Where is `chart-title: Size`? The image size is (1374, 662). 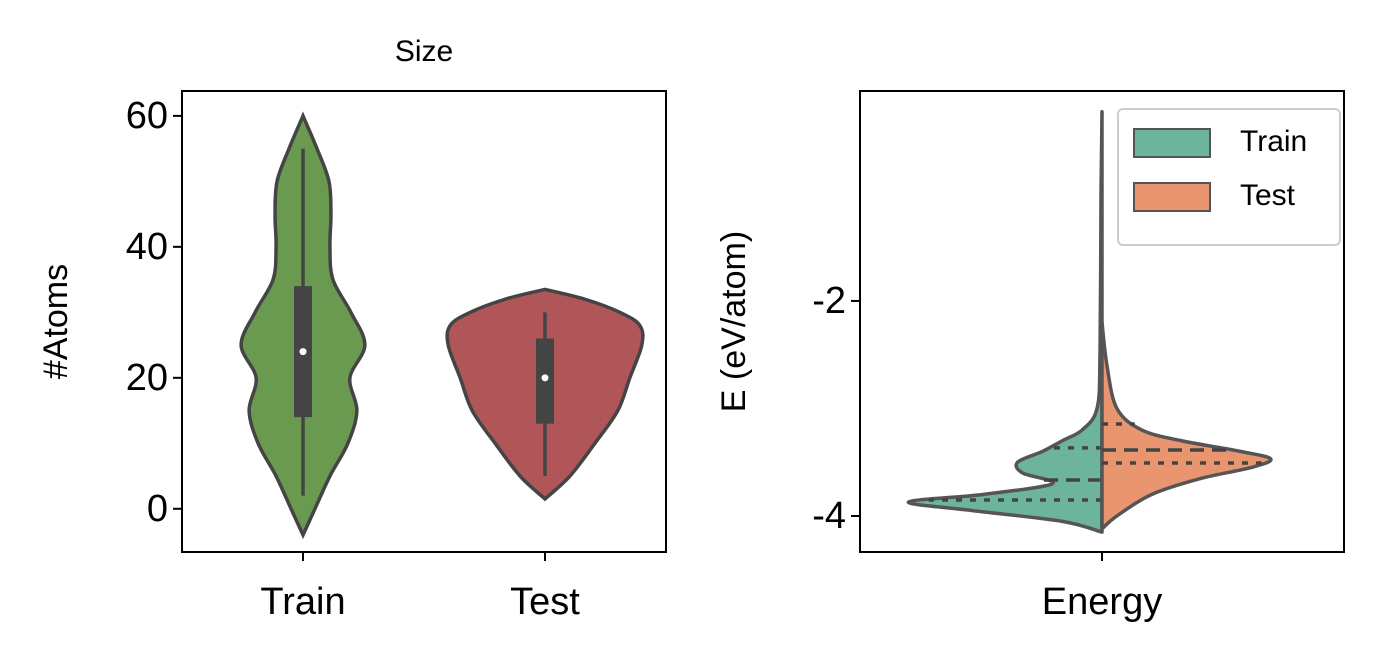 chart-title: Size is located at coordinates (424, 51).